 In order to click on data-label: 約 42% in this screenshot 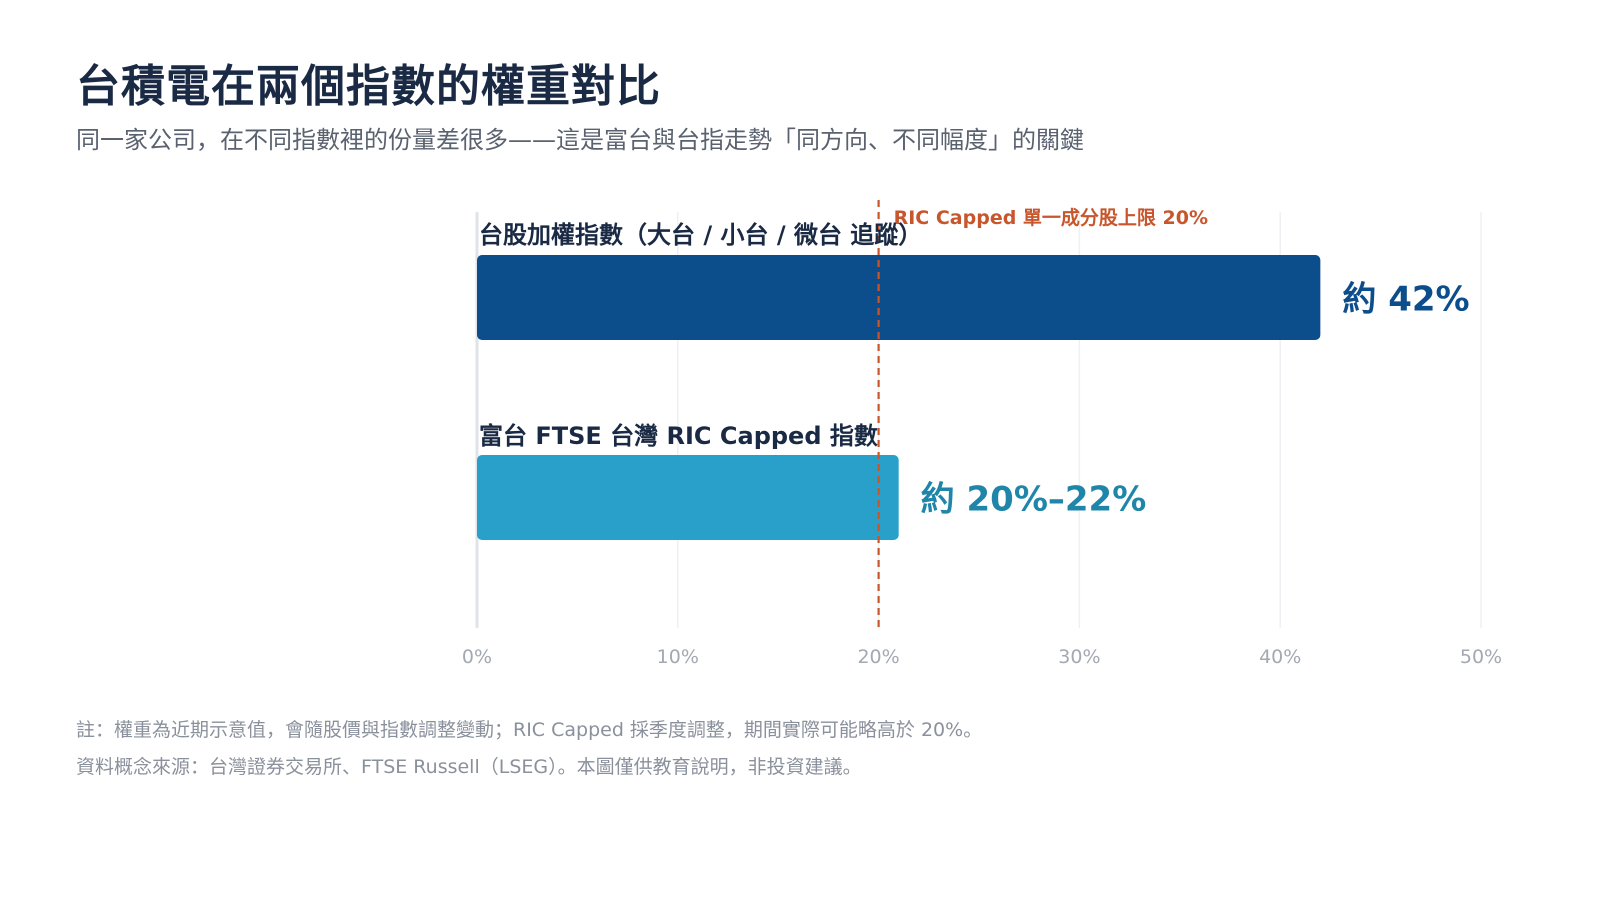, I will do `click(1405, 300)`.